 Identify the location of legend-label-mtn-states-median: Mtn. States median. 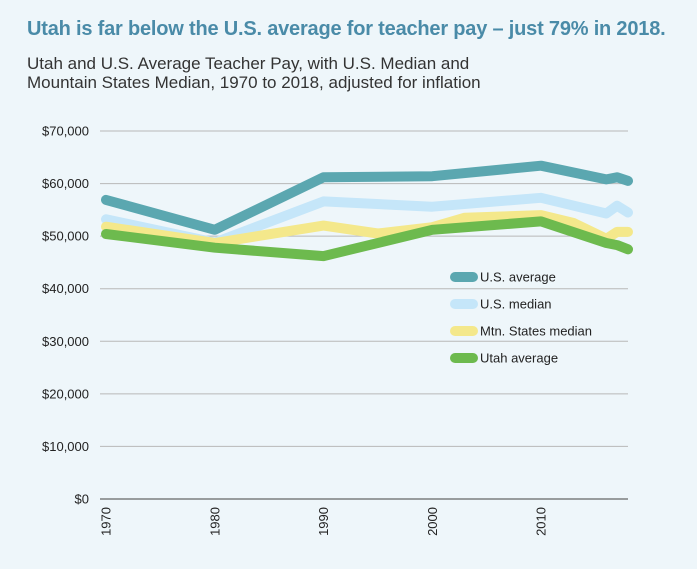
(536, 331).